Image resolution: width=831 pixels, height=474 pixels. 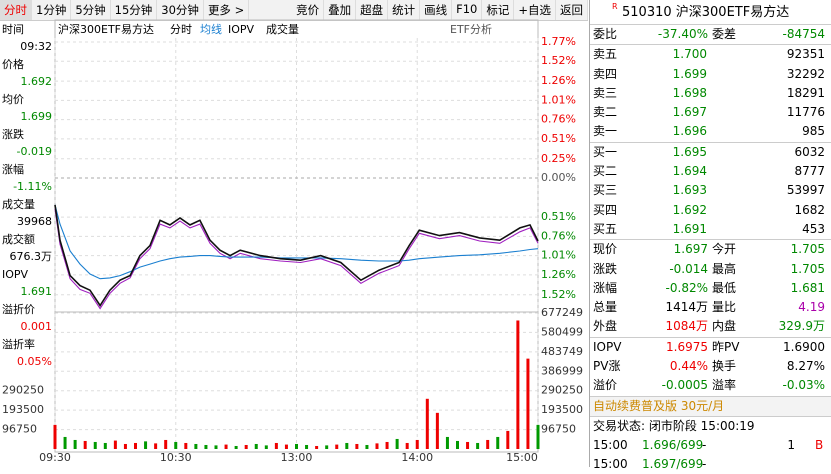 What do you see at coordinates (308, 10) in the screenshot?
I see `toolbar-button: 竞价` at bounding box center [308, 10].